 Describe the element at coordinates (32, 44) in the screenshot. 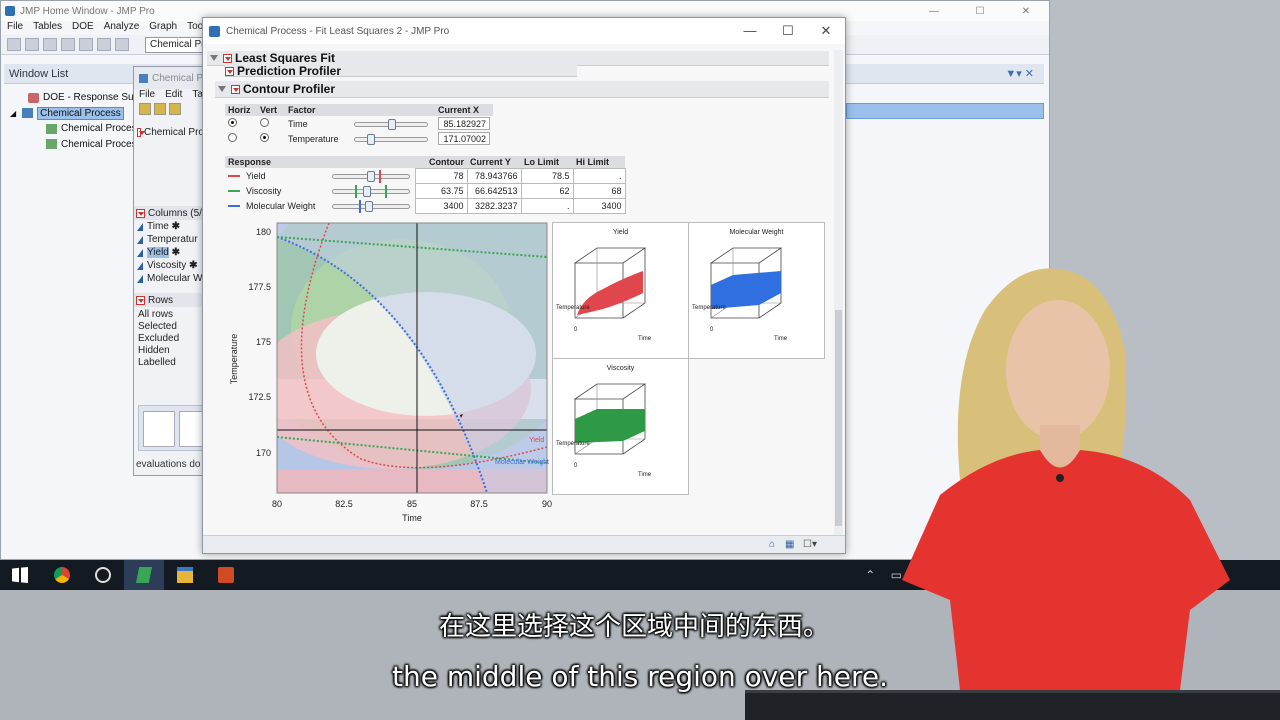

I see `open-icon` at that location.